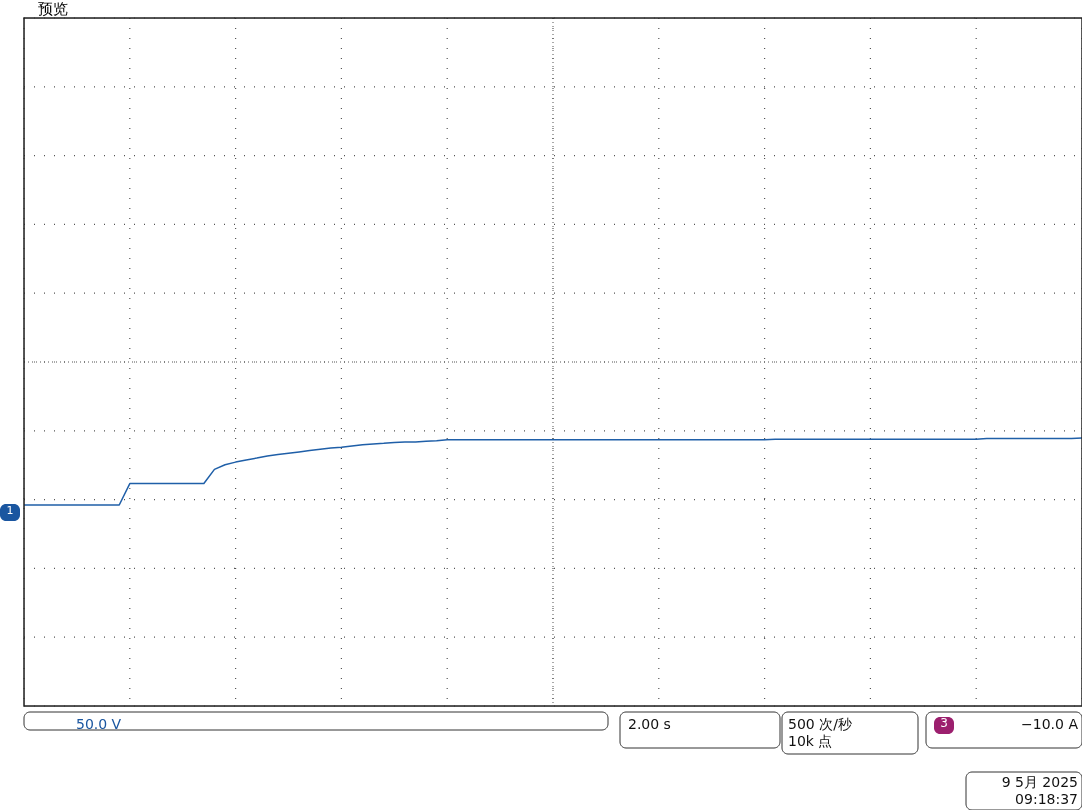 This screenshot has width=1082, height=810. I want to click on text: 3, so click(944, 723).